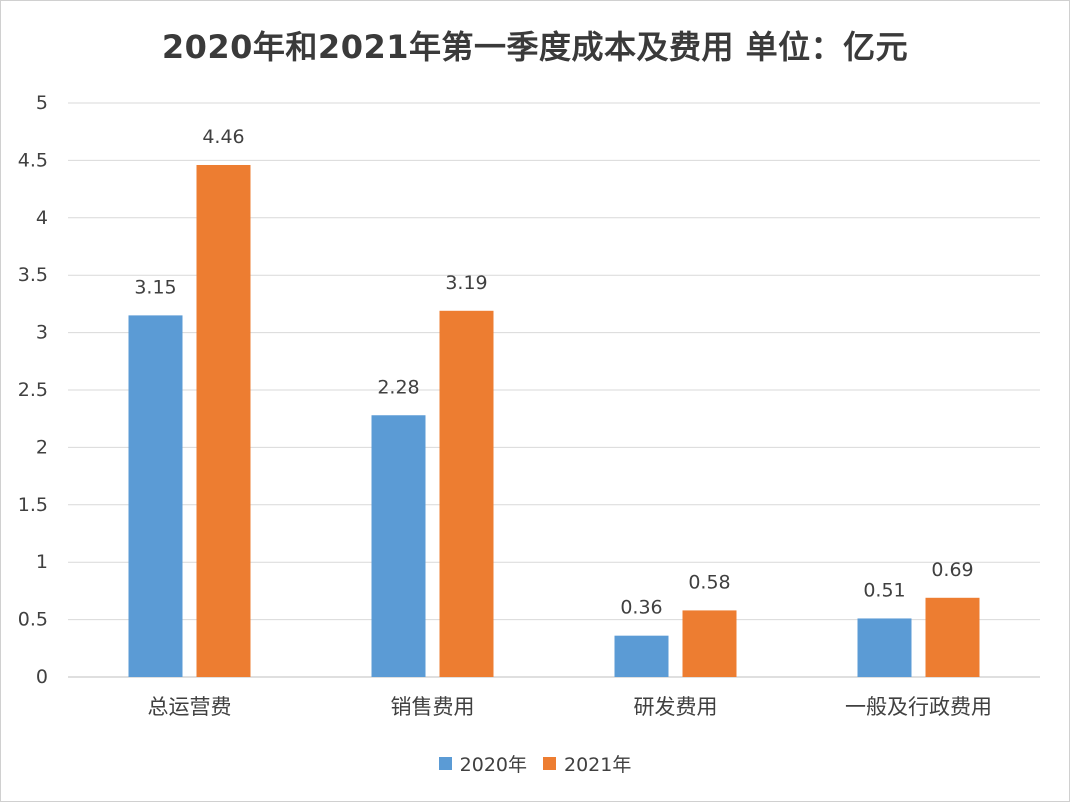 The height and width of the screenshot is (802, 1070). Describe the element at coordinates (952, 570) in the screenshot. I see `data-label: 0.69` at that location.